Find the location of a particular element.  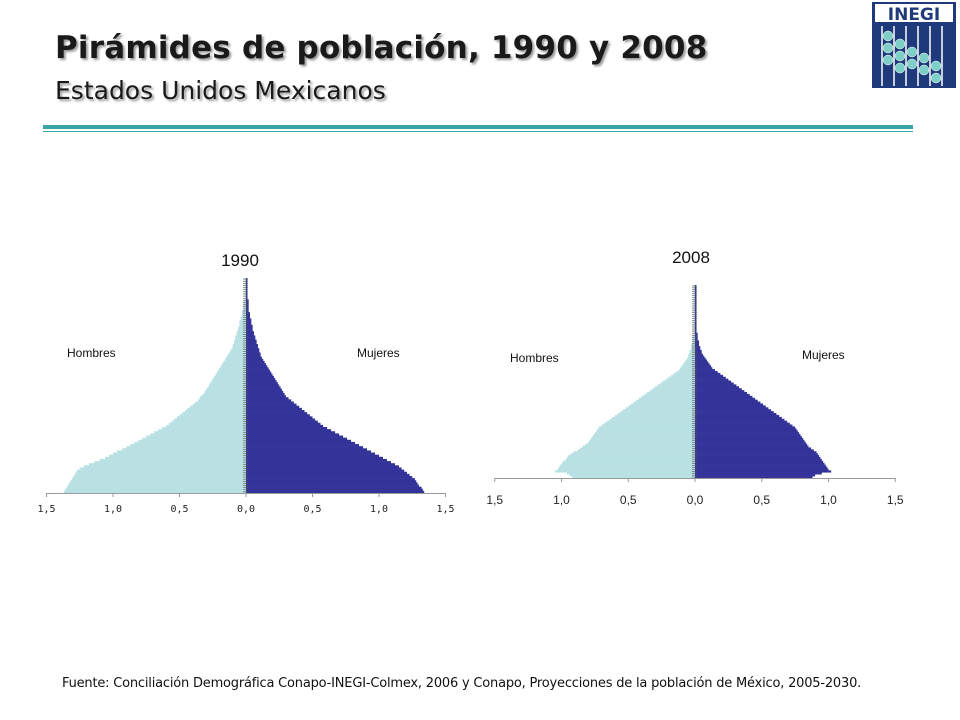

label-mujeres-2008: Mujeres is located at coordinates (823, 355).